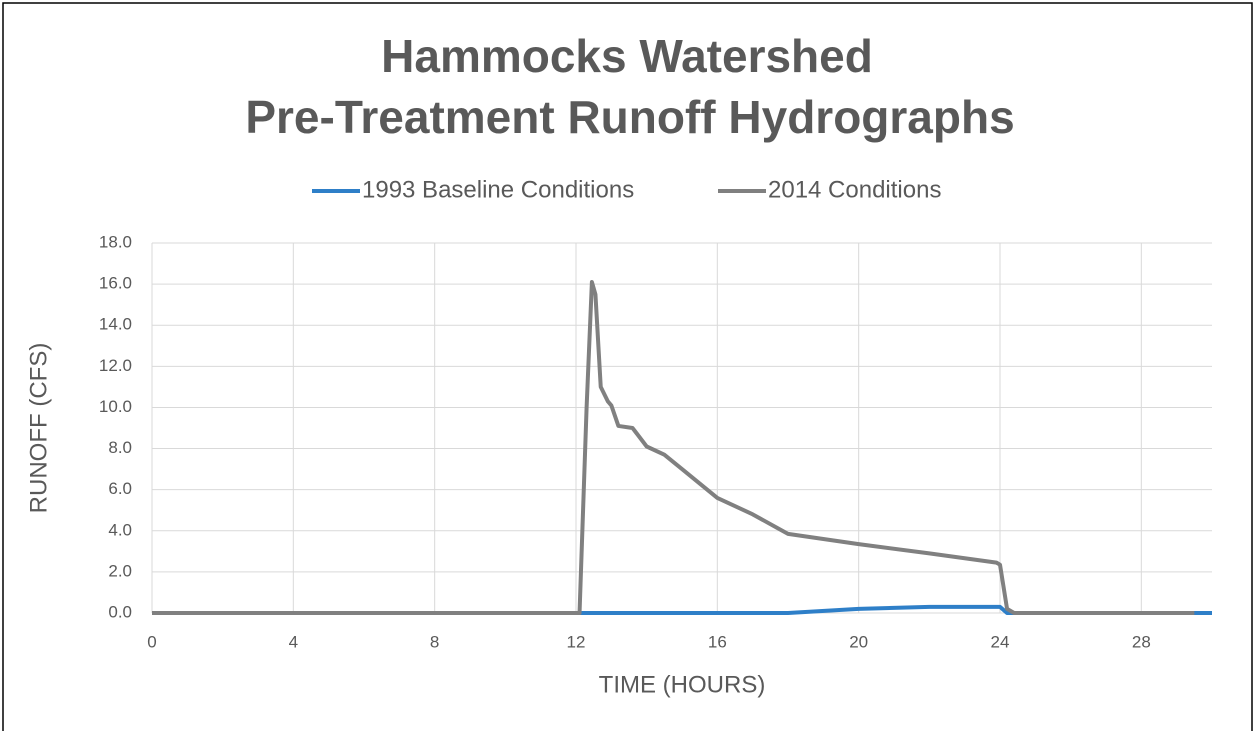  Describe the element at coordinates (682, 609) in the screenshot. I see `series-line` at that location.